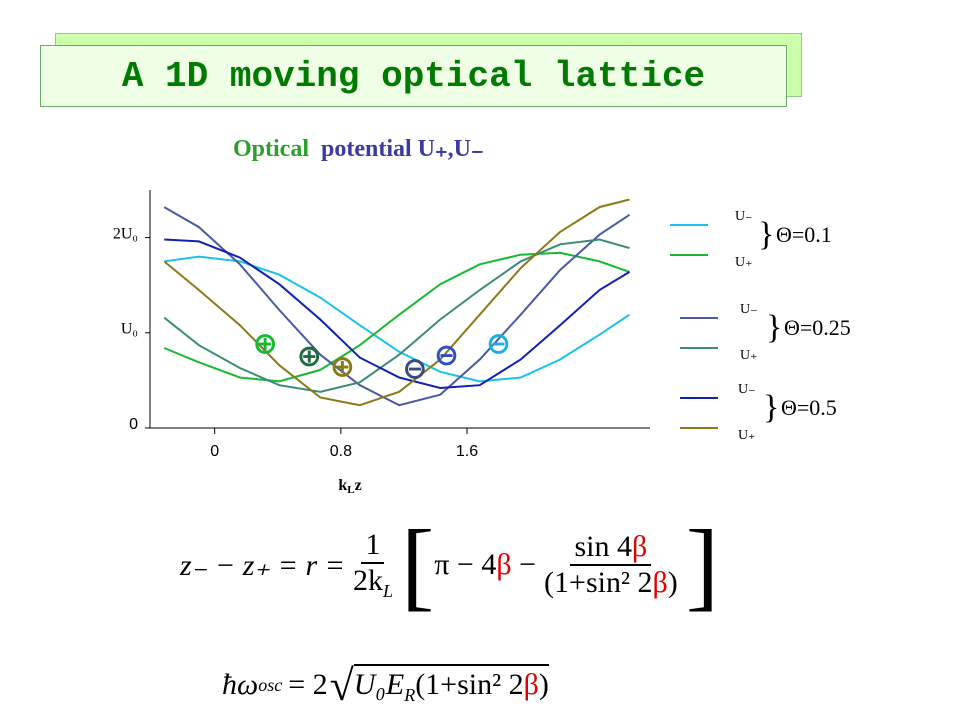  I want to click on legend-group: Θ=0.1, so click(804, 234).